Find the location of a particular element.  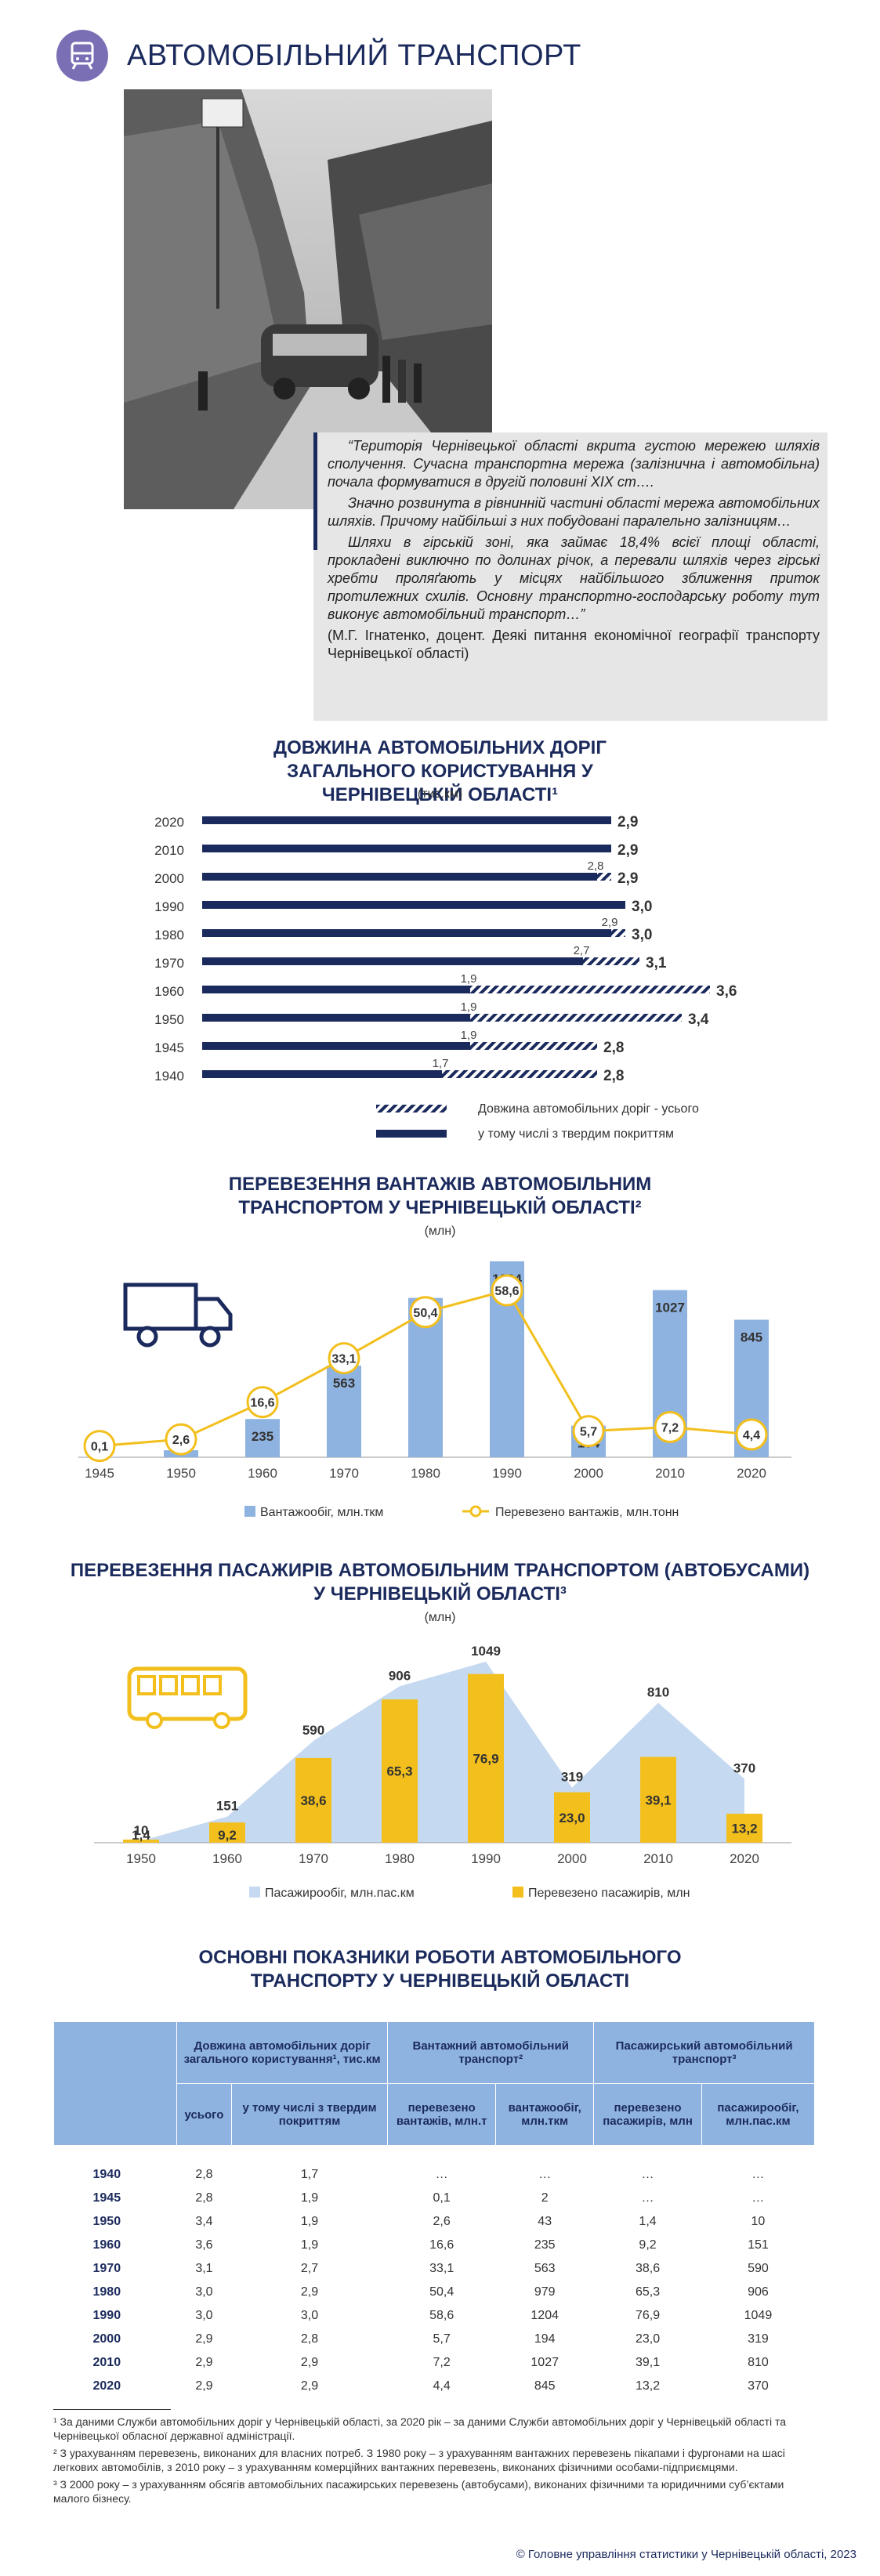

chart1-category-label: 2010 is located at coordinates (169, 850).